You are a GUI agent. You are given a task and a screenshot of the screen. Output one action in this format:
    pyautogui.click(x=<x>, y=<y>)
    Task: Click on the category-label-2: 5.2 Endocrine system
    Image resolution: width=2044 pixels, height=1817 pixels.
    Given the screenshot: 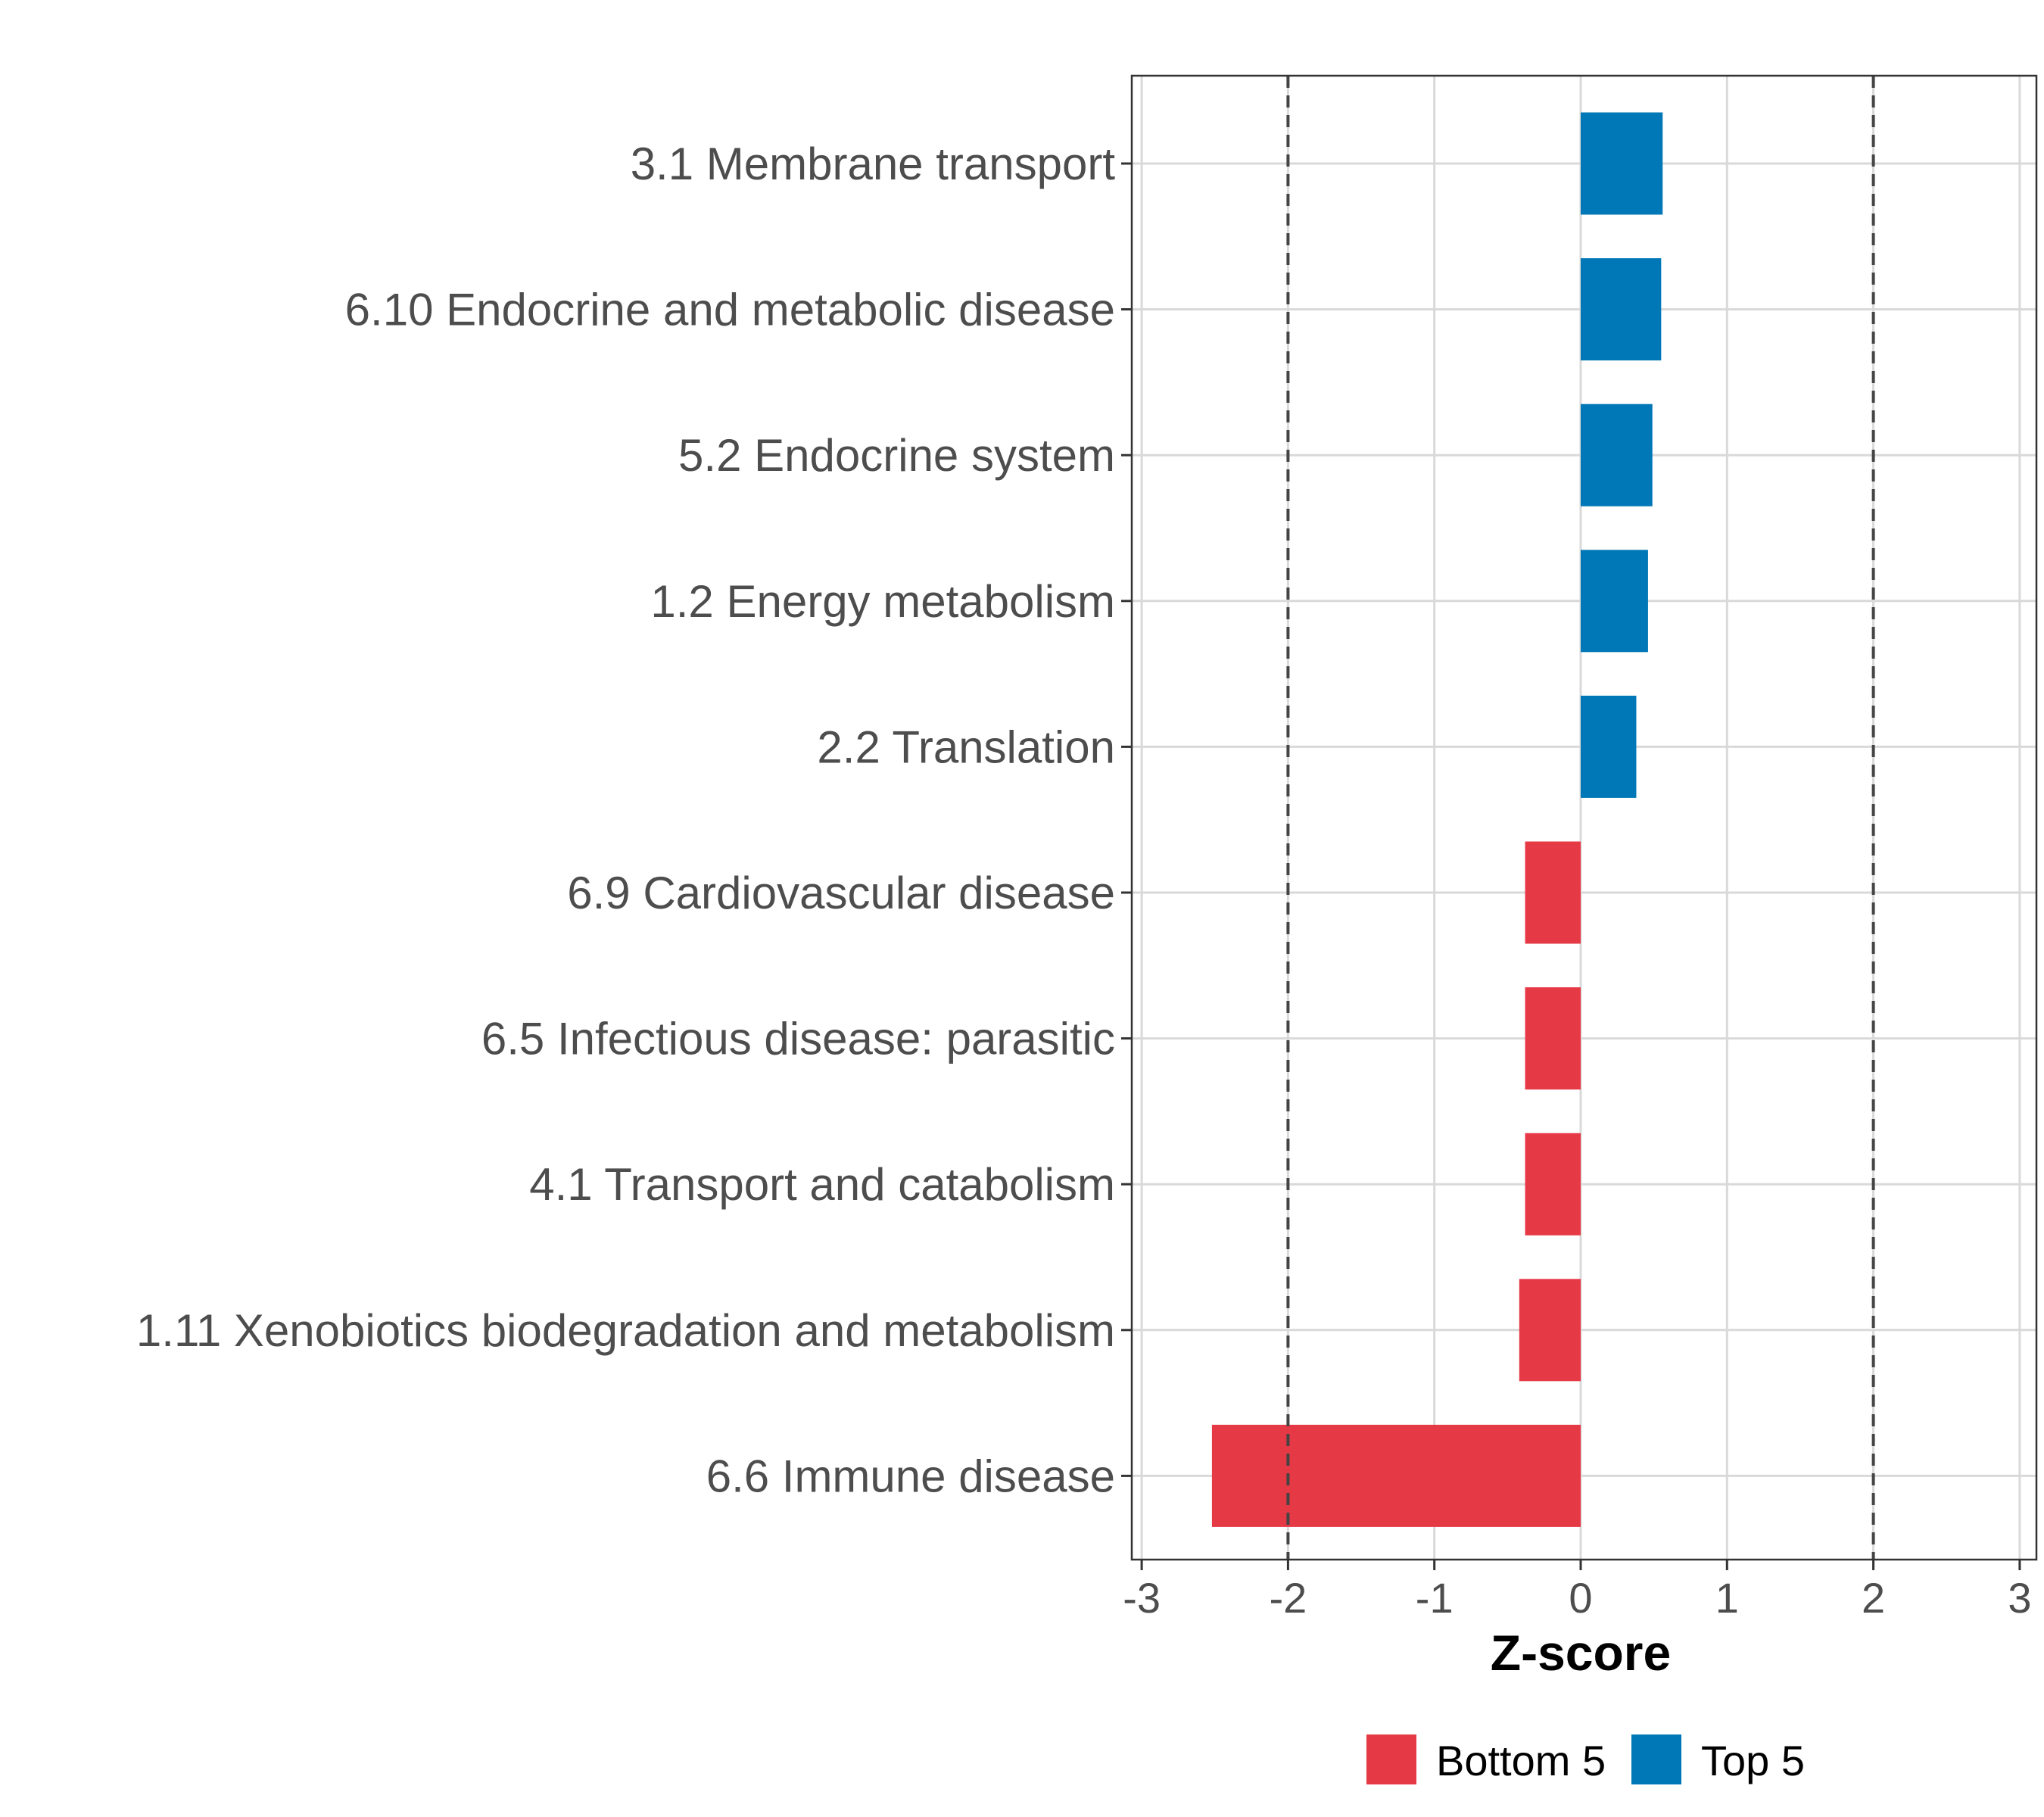 What is the action you would take?
    pyautogui.click(x=896, y=455)
    